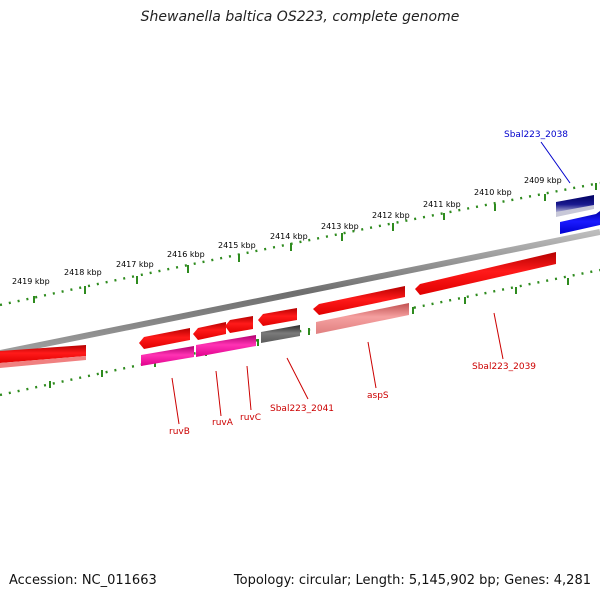 This screenshot has height=600, width=600. Describe the element at coordinates (378, 396) in the screenshot. I see `gene-label-aspS: aspS` at that location.